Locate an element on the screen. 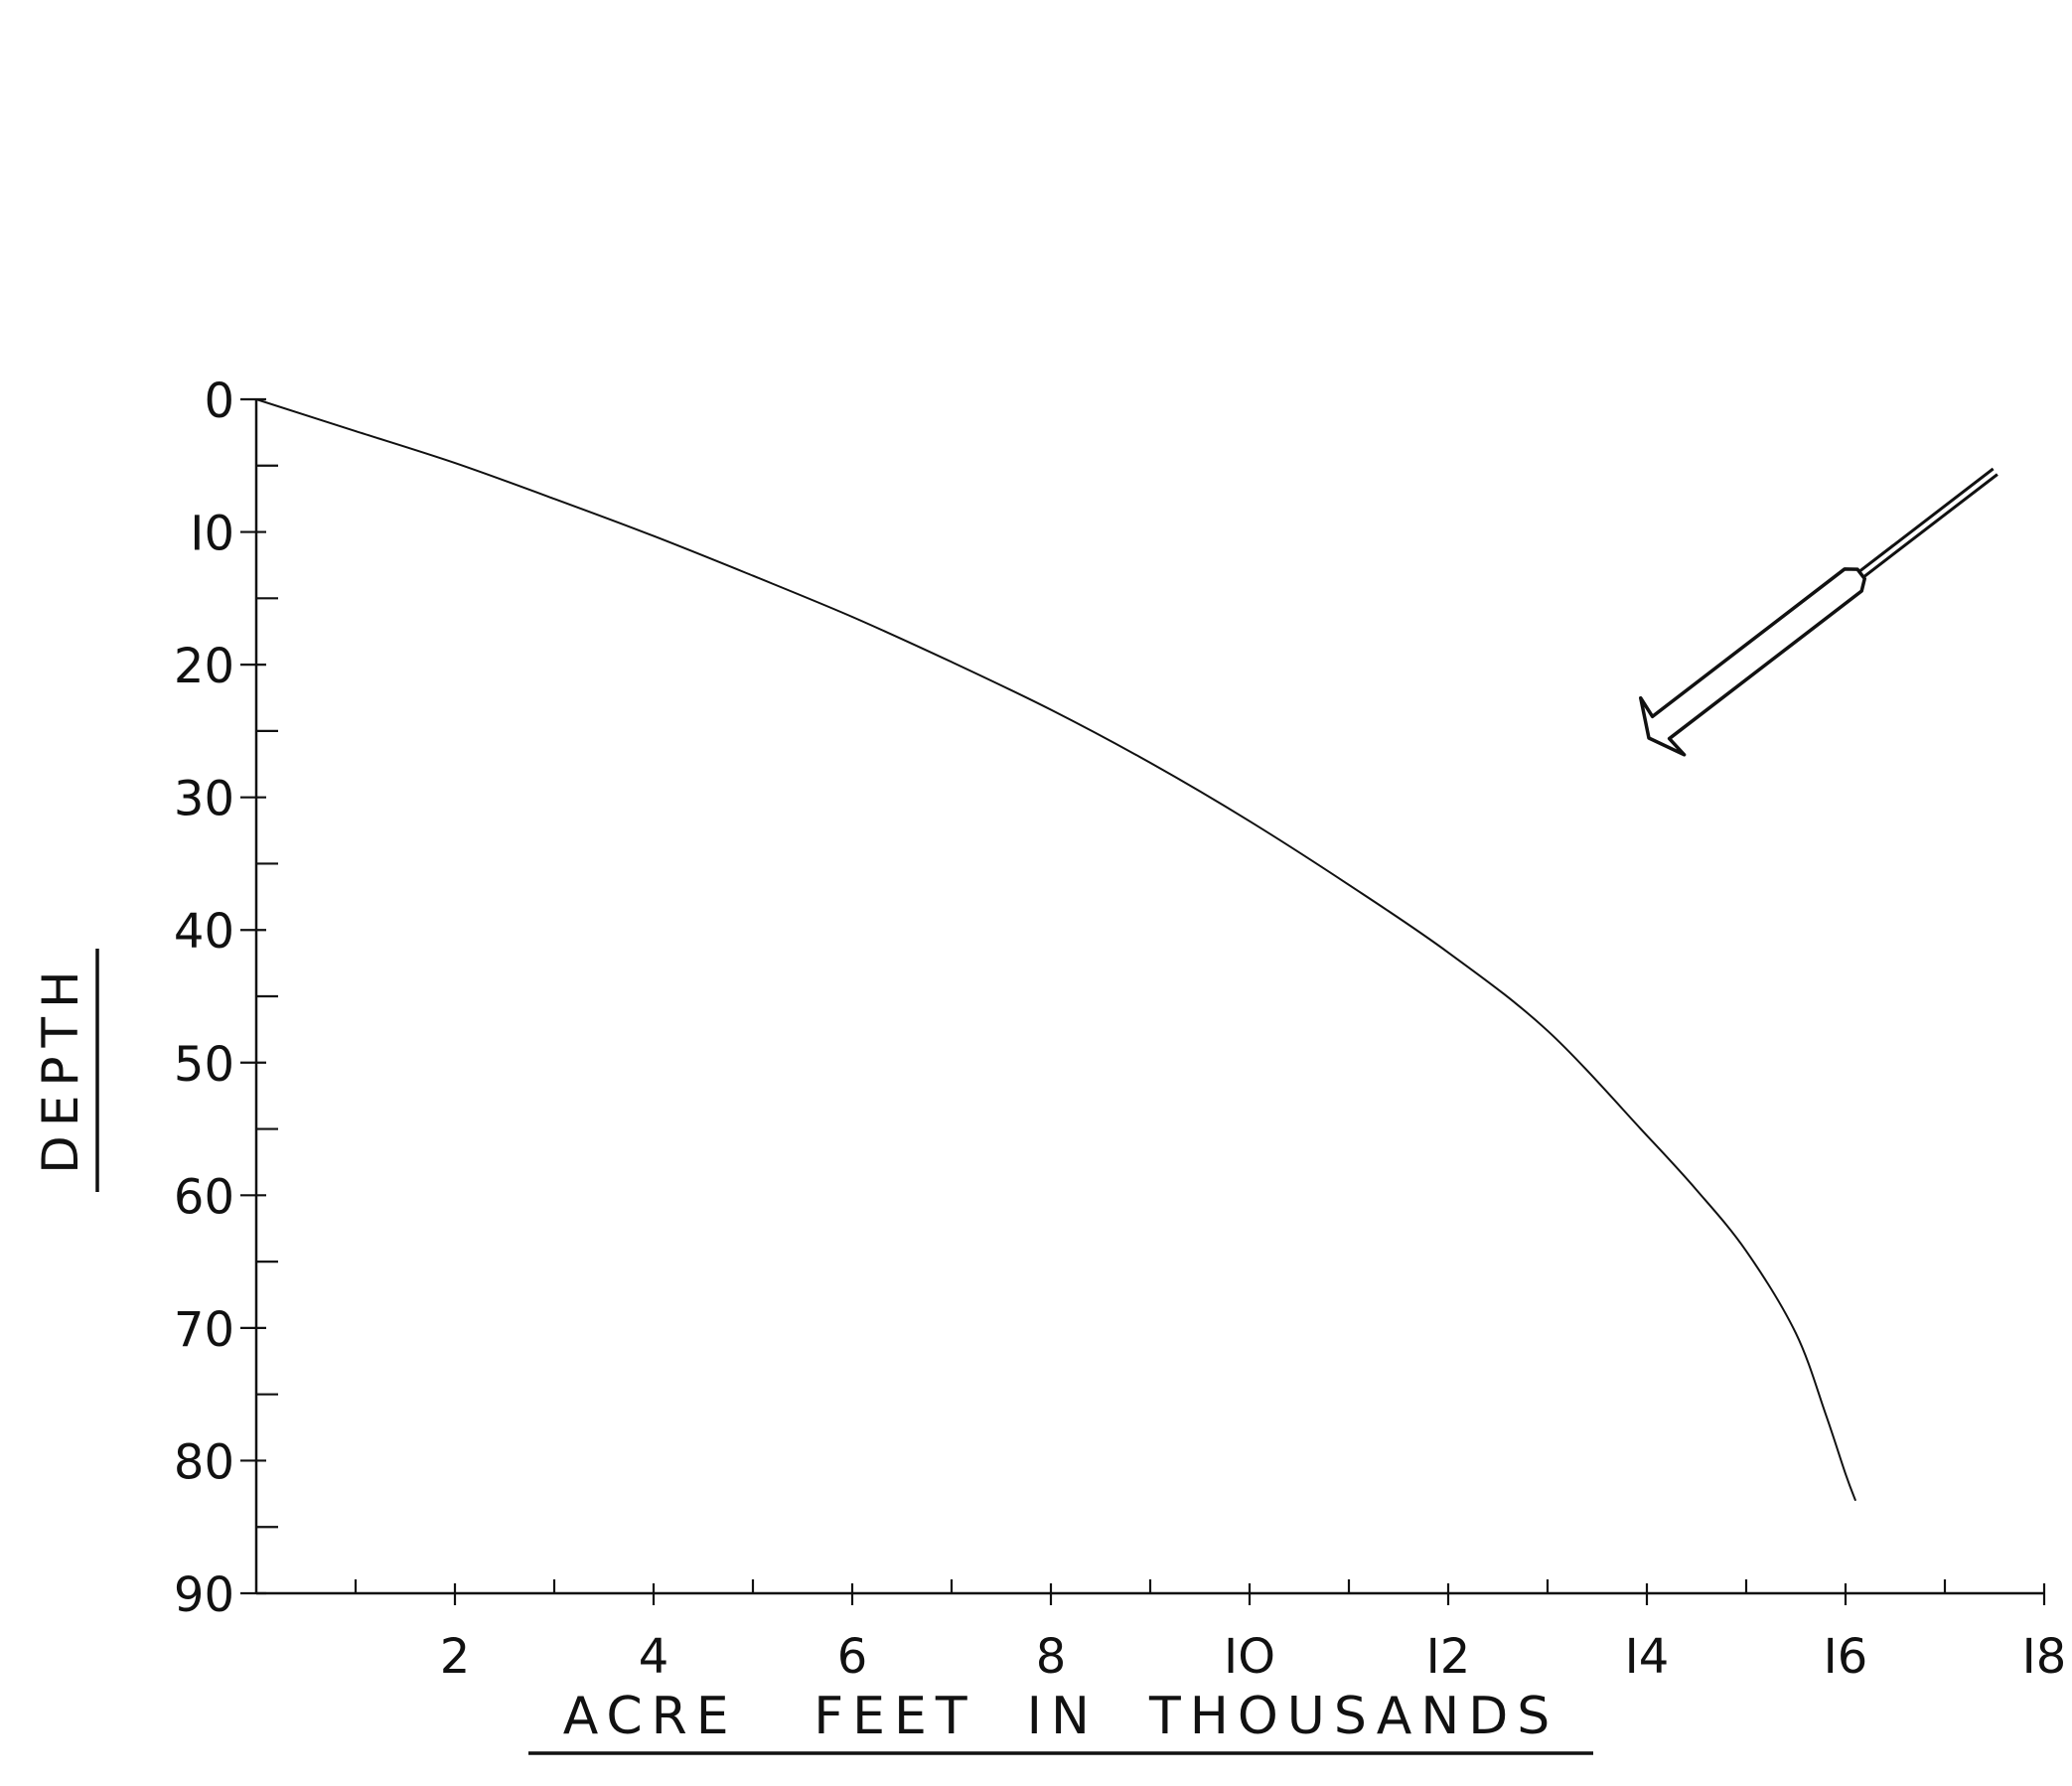 This screenshot has height=1786, width=2072. x-tick-label: I2 is located at coordinates (1449, 1657).